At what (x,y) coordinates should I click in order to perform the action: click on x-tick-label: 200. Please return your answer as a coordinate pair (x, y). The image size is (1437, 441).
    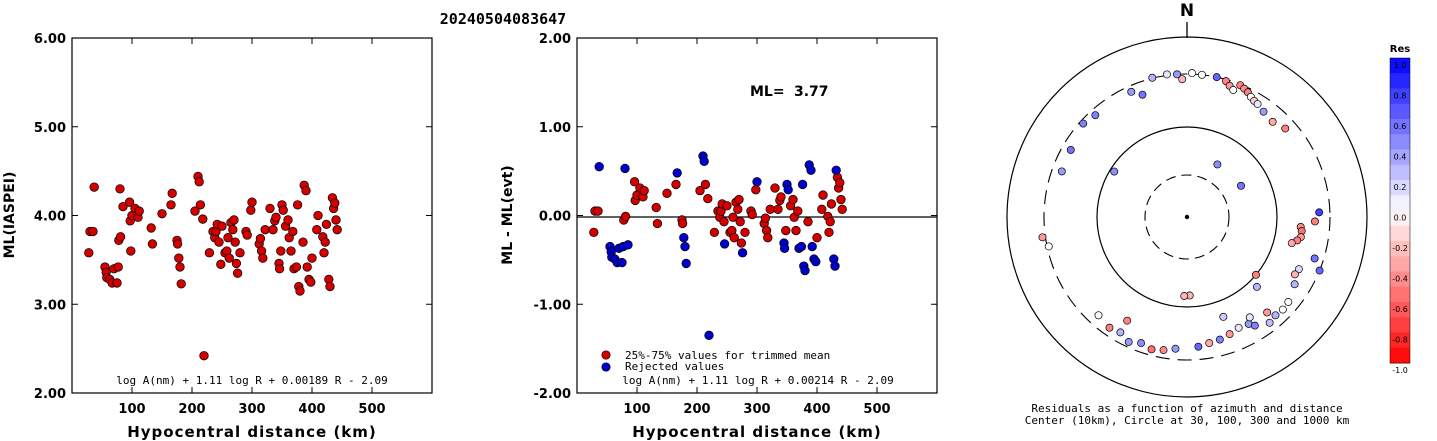
    Looking at the image, I should click on (696, 409).